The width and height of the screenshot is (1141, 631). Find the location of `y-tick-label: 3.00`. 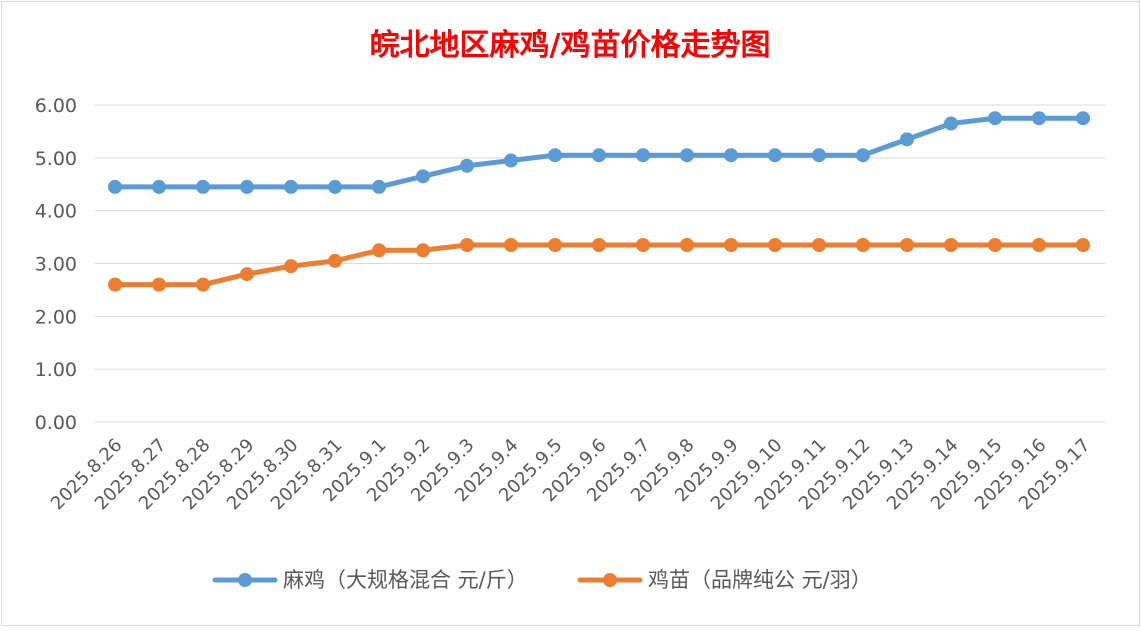

y-tick-label: 3.00 is located at coordinates (56, 265).